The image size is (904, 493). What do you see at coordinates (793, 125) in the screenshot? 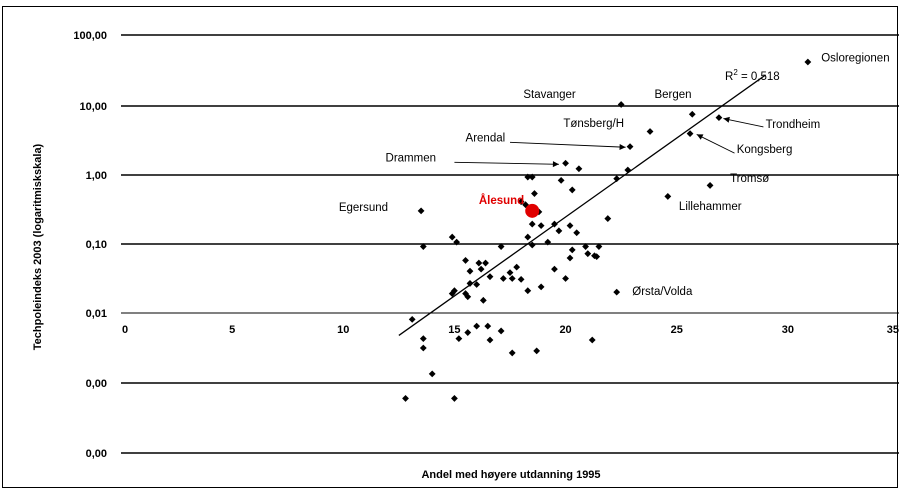
I see `city-label: Trondheim` at bounding box center [793, 125].